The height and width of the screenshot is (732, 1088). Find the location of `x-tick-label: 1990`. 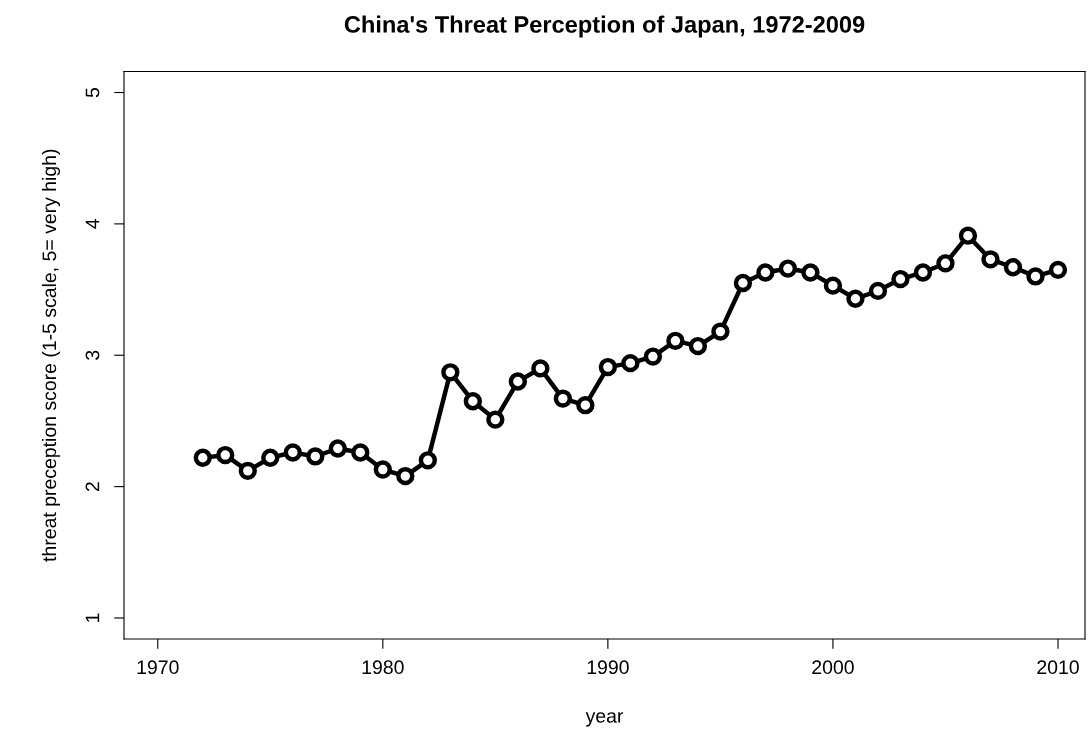

x-tick-label: 1990 is located at coordinates (608, 667).